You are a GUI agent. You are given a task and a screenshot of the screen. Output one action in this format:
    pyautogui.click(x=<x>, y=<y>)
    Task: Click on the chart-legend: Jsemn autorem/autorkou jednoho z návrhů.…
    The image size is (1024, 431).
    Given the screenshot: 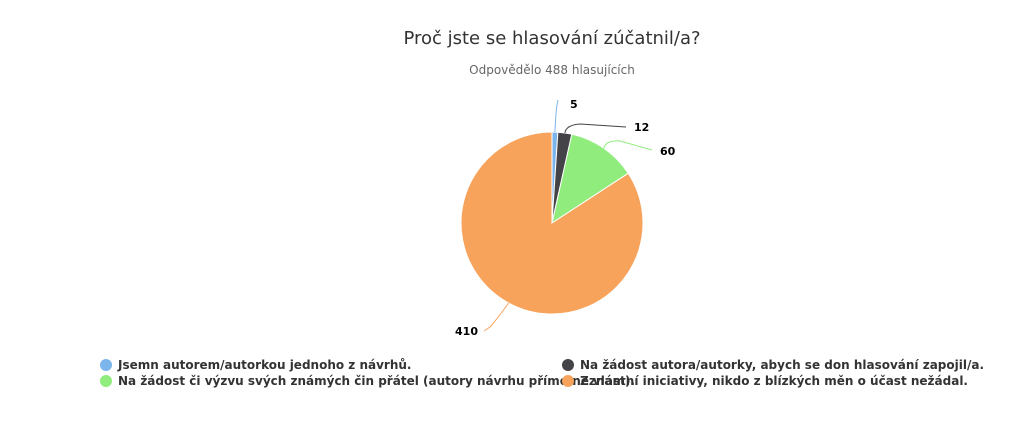 What is the action you would take?
    pyautogui.click(x=542, y=378)
    